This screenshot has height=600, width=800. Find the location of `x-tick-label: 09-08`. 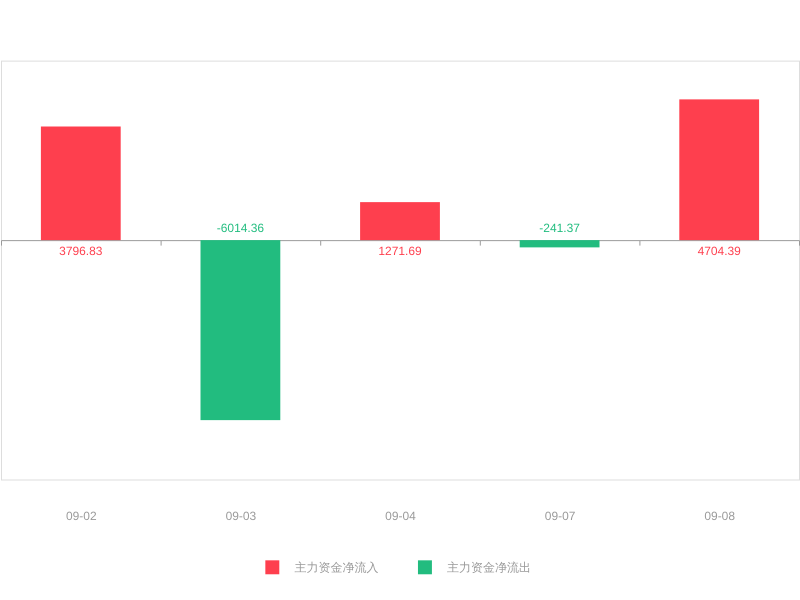

x-tick-label: 09-08 is located at coordinates (720, 515).